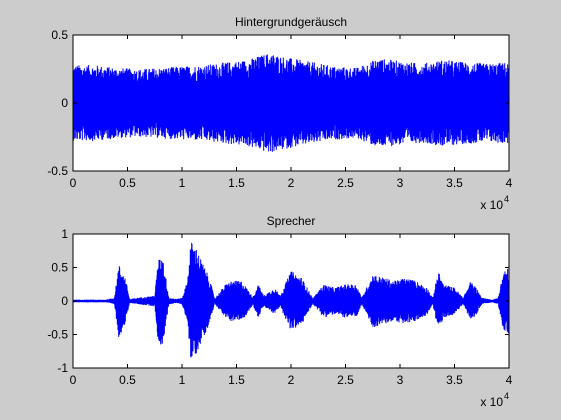  Describe the element at coordinates (64, 234) in the screenshot. I see `y-tick-label: 1` at that location.